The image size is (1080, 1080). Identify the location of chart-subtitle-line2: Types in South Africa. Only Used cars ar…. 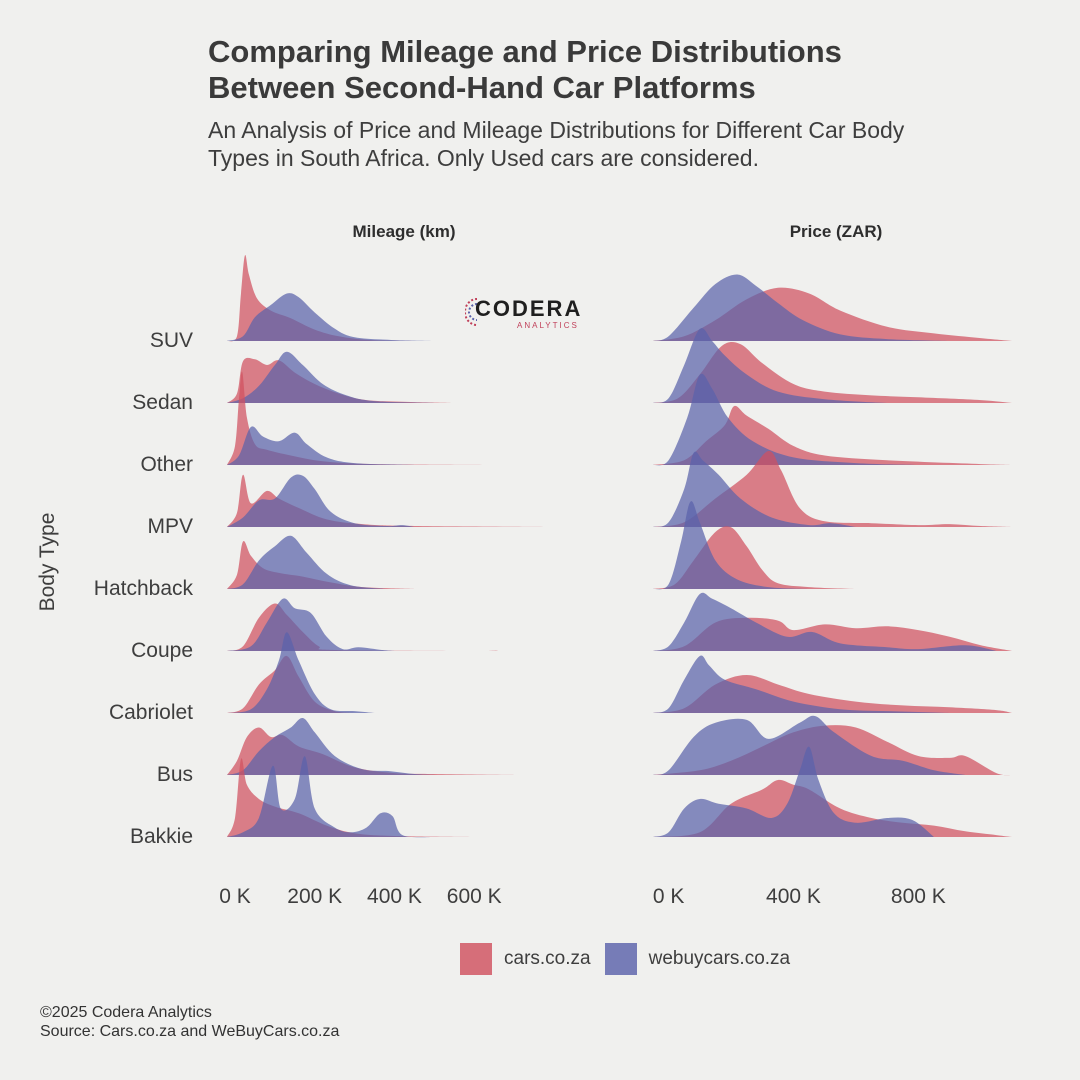
(483, 158).